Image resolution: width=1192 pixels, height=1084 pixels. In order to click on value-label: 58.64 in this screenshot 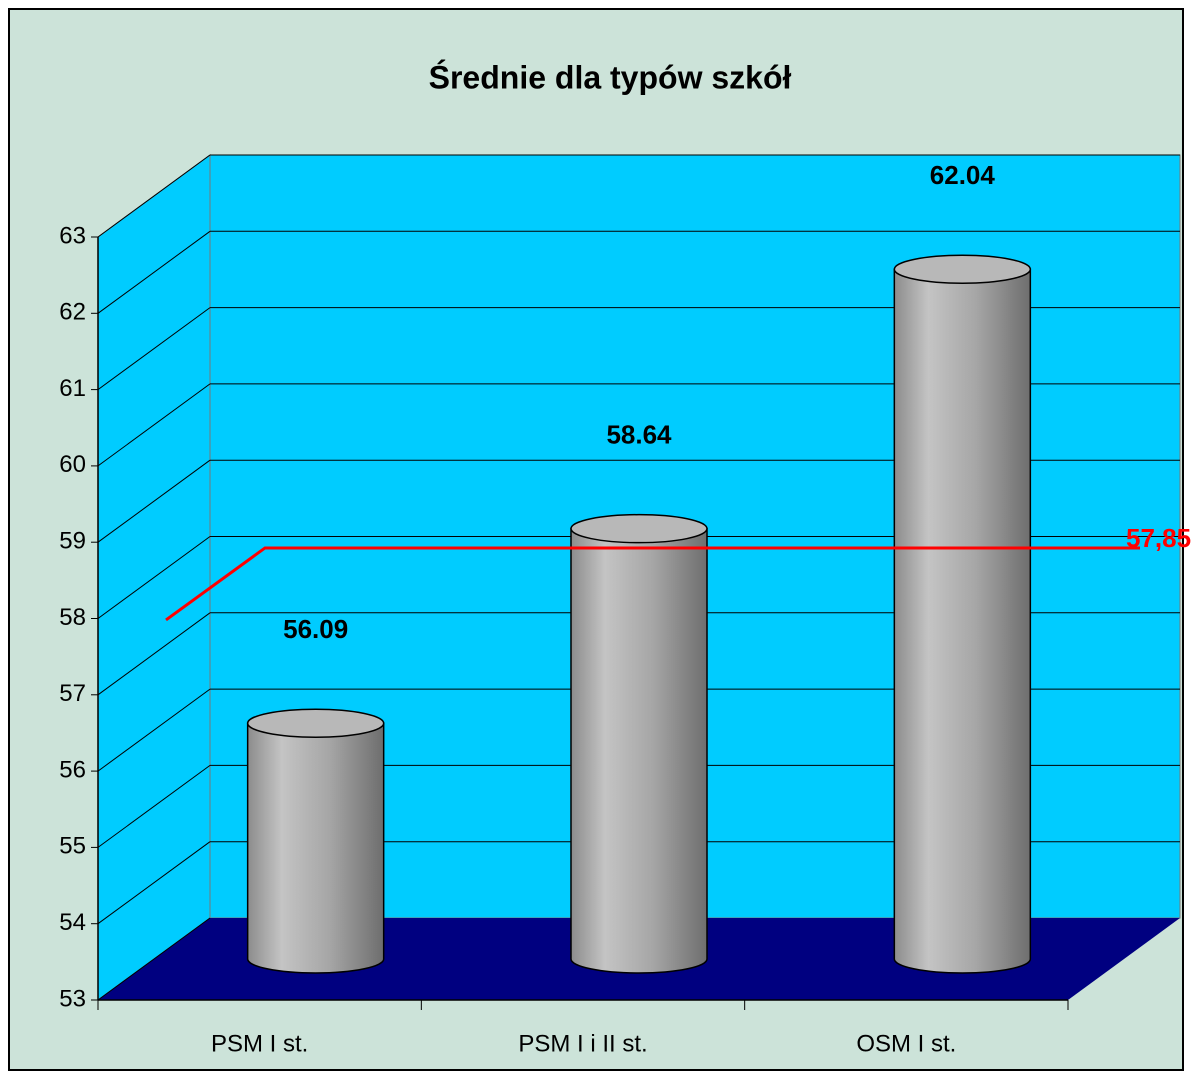, I will do `click(639, 435)`.